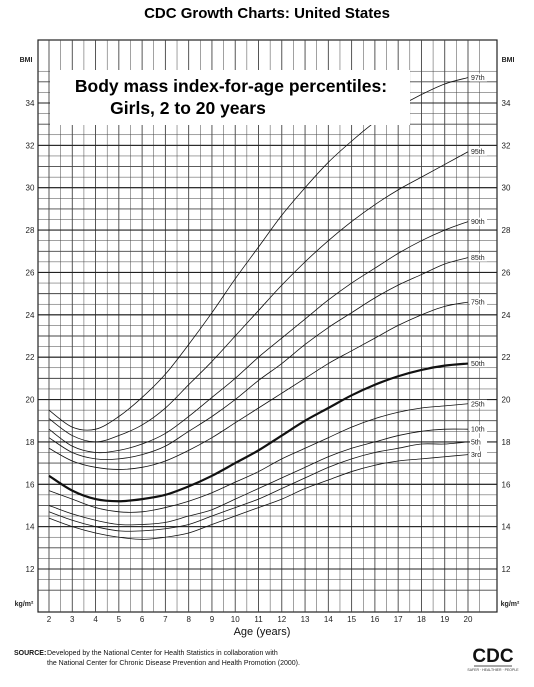 This screenshot has height=687, width=534. Describe the element at coordinates (506, 230) in the screenshot. I see `y-tick-label-right: 28` at that location.